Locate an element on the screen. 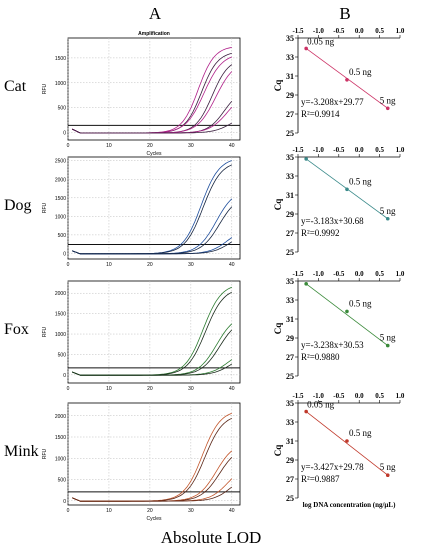 This screenshot has width=422, height=550. x-tick-label: 0 is located at coordinates (68, 265).